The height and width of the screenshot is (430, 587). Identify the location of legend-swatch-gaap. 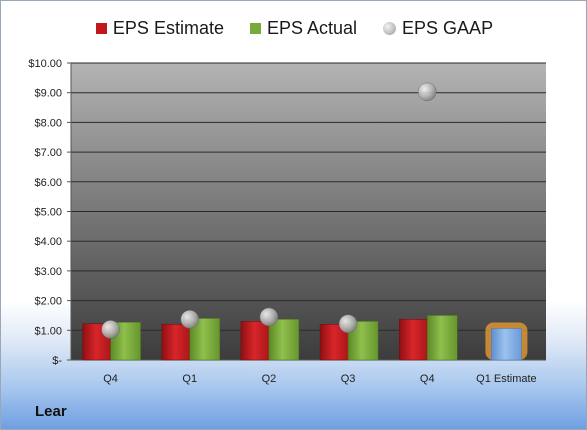
(390, 28).